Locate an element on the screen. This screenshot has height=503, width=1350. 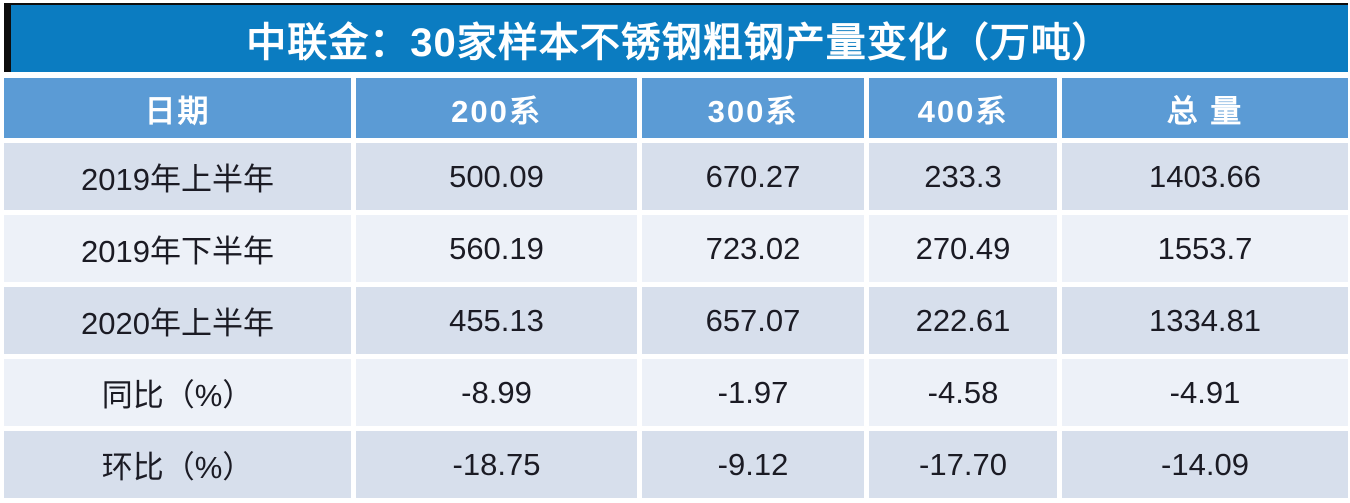
table-row: 环比（%） -18.75 -9.12 -17.70 -14.09 is located at coordinates (676, 464).